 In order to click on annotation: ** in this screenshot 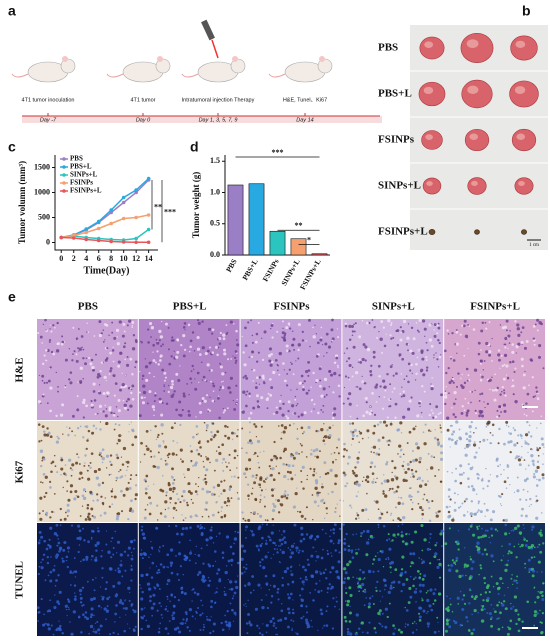, I will do `click(299, 225)`.